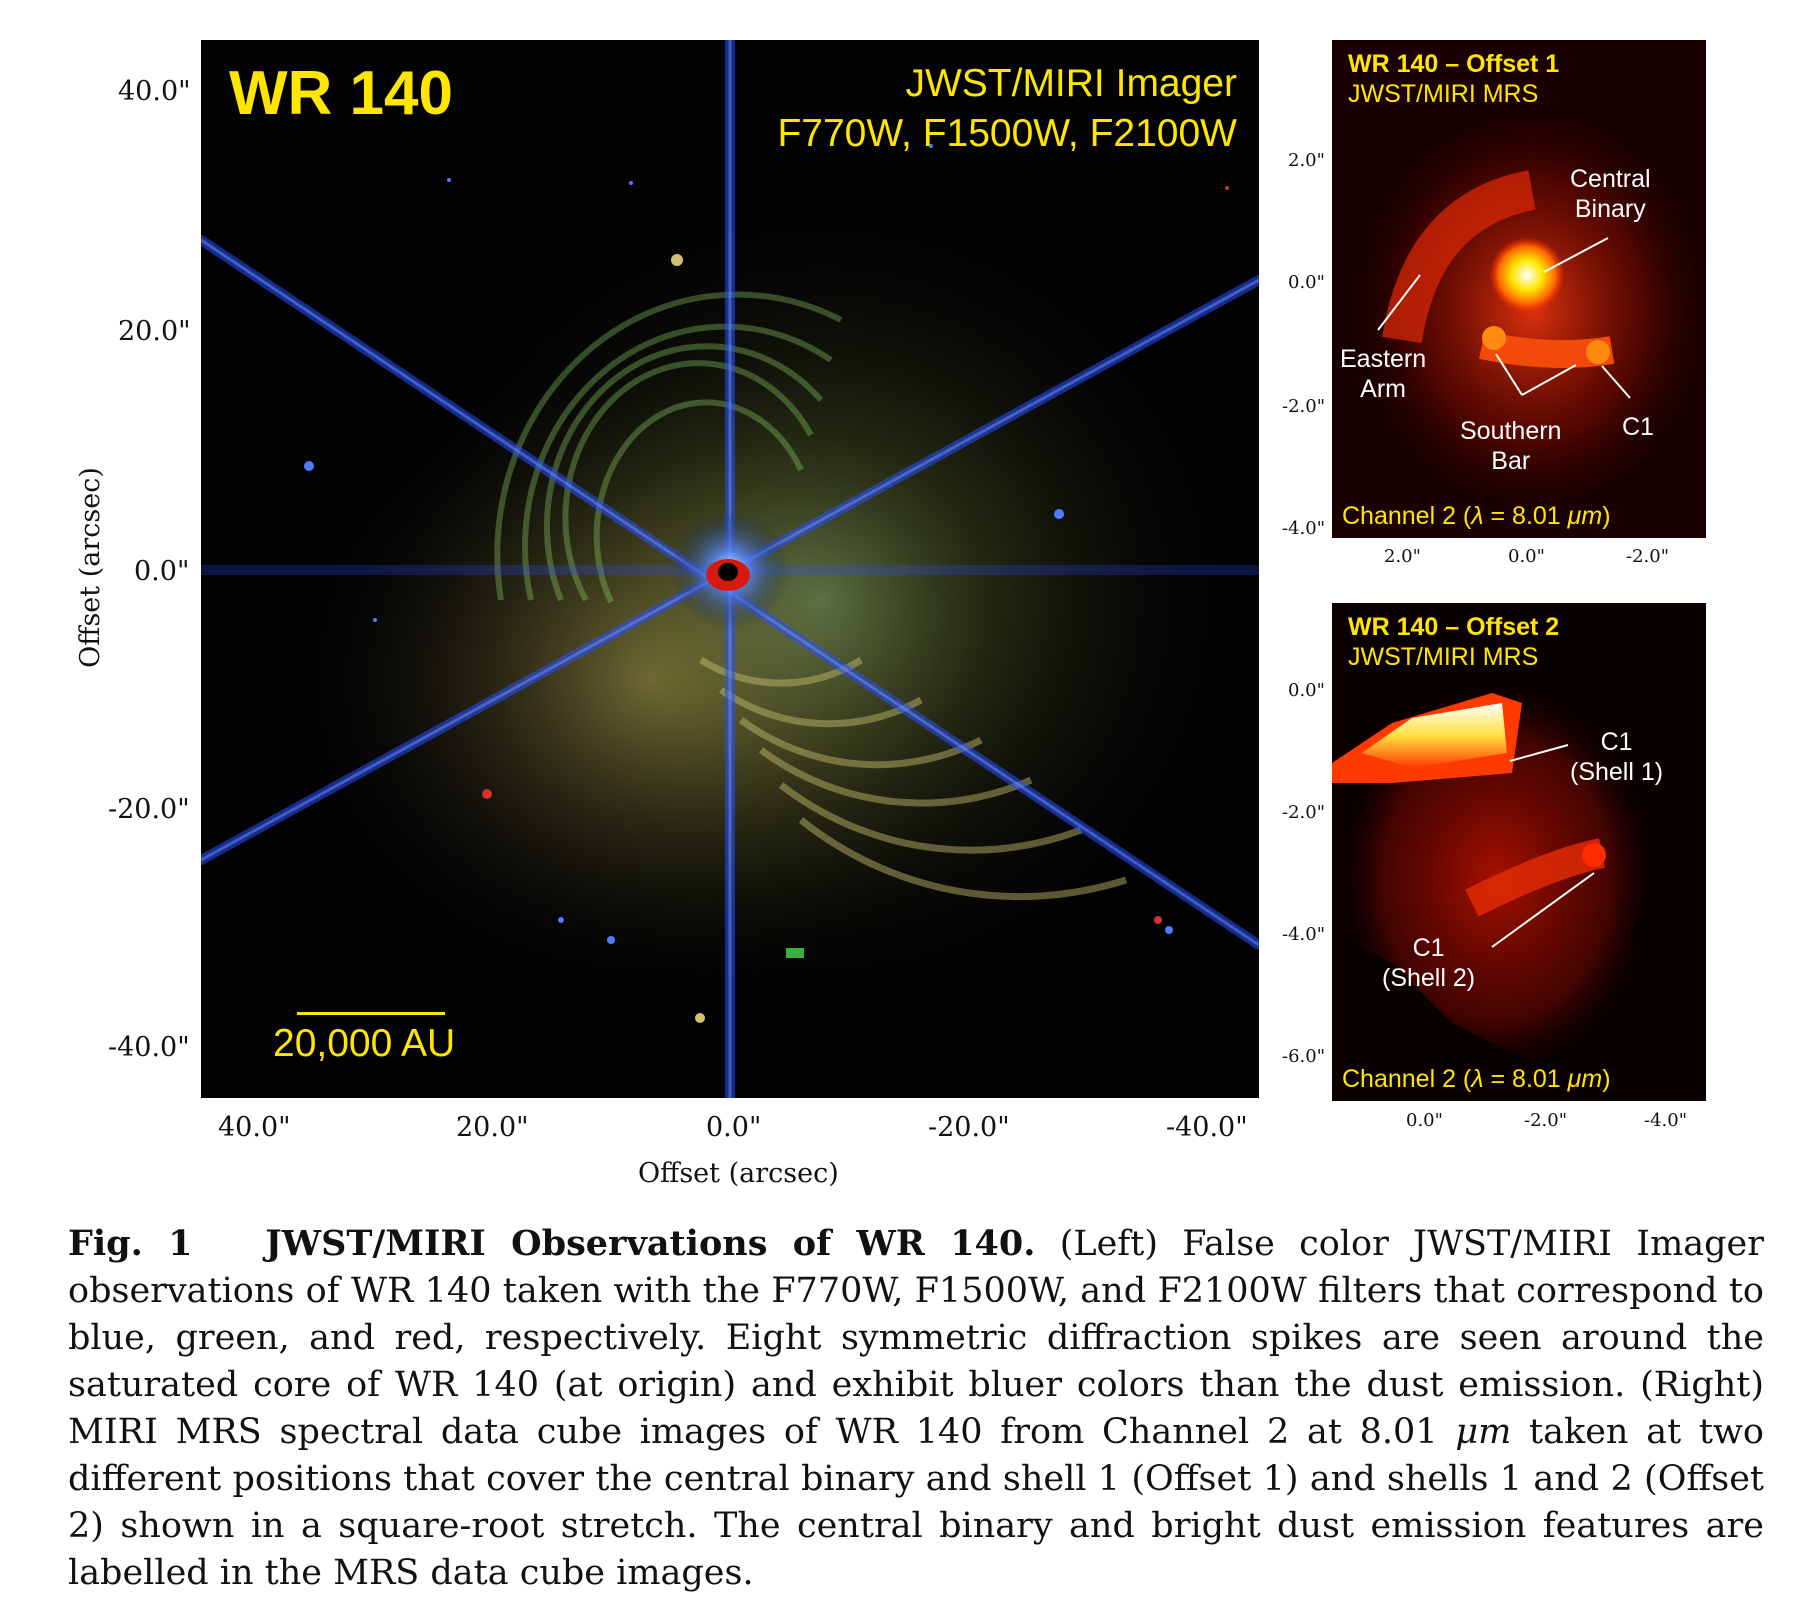 The image size is (1804, 1606). What do you see at coordinates (1303, 528) in the screenshot?
I see `offset1-y-tick-4: -4.0"` at bounding box center [1303, 528].